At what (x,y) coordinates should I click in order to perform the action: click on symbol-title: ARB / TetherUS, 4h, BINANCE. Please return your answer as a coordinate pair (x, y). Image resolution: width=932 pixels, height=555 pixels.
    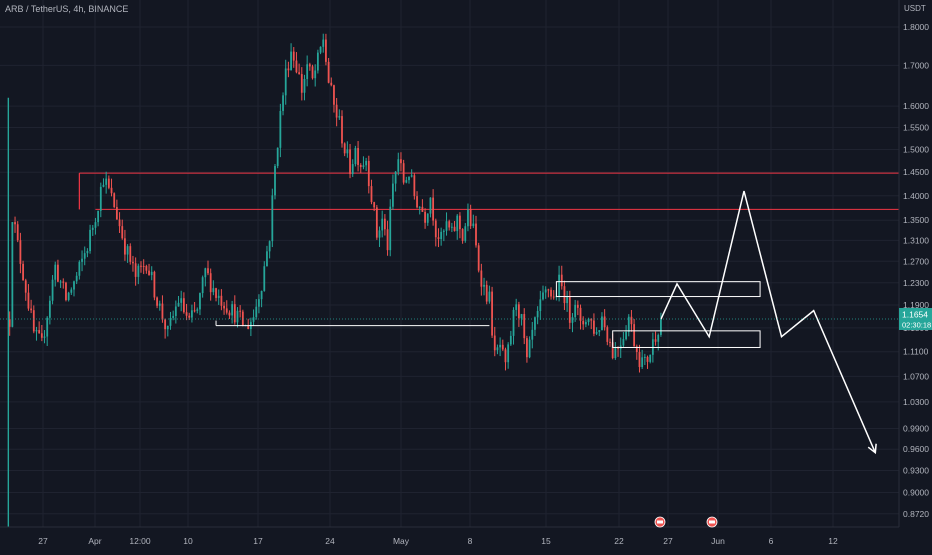
    Looking at the image, I should click on (66, 9).